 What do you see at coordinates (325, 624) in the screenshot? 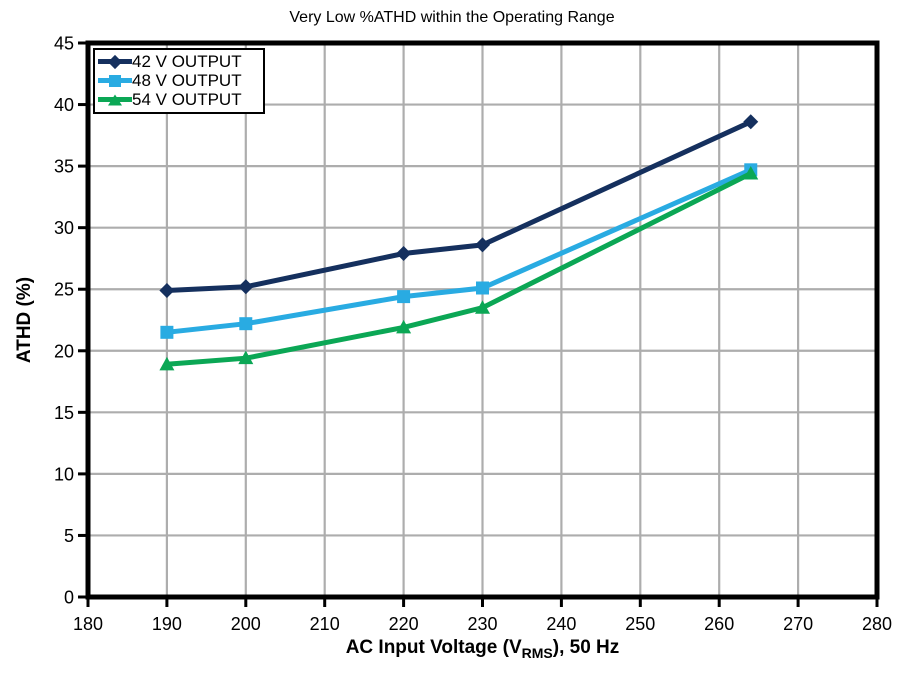
I see `x-tick-label: 210` at bounding box center [325, 624].